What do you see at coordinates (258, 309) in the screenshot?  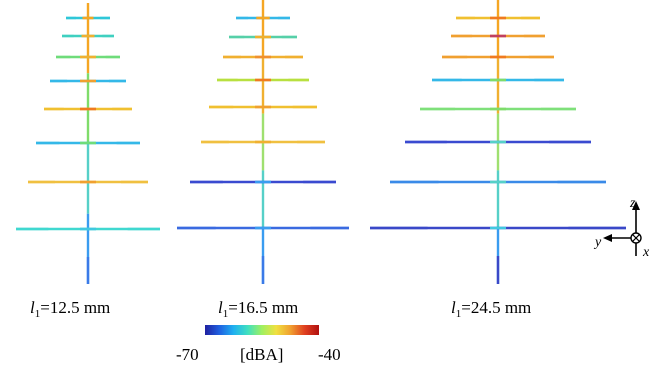 I see `panel-2-caption: l1=16.5 mm` at bounding box center [258, 309].